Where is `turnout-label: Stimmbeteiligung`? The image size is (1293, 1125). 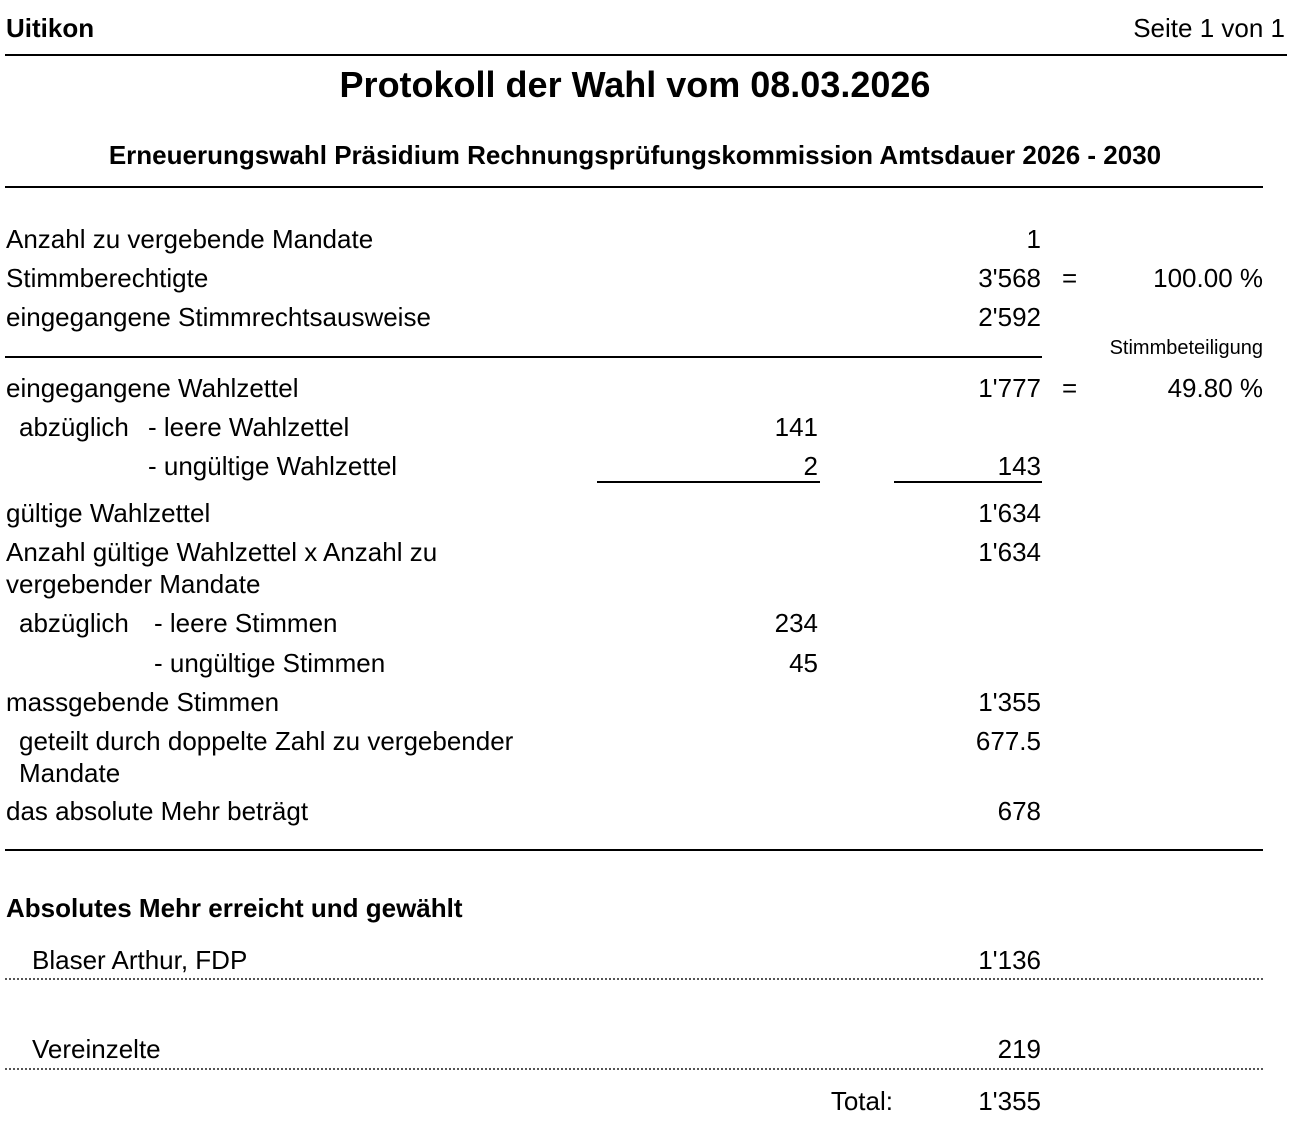
turnout-label: Stimmbeteiligung is located at coordinates (1186, 348).